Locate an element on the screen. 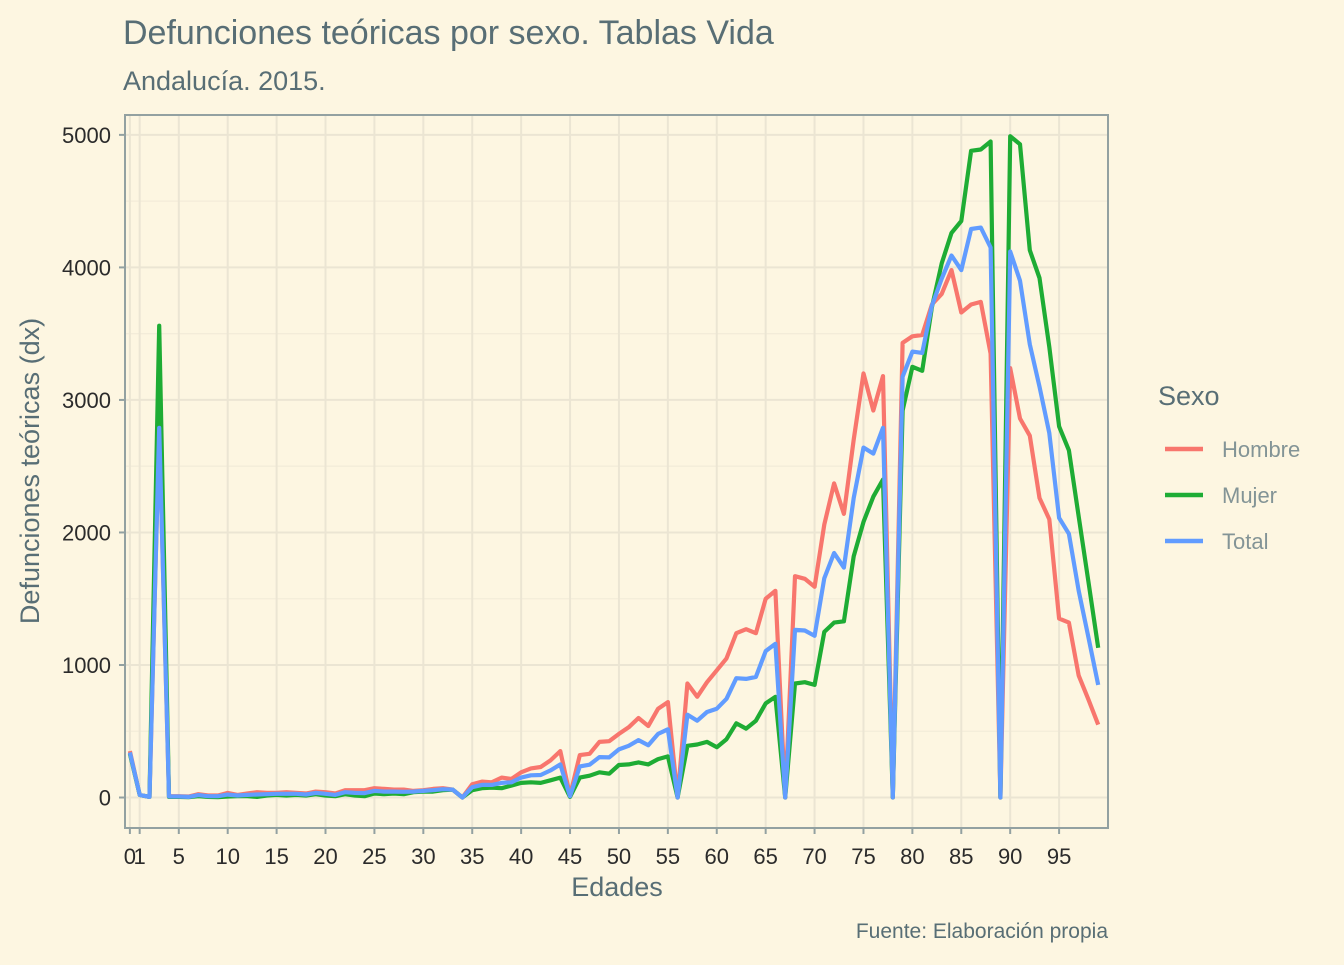 The image size is (1344, 965). legend-title: Sexo is located at coordinates (1189, 396).